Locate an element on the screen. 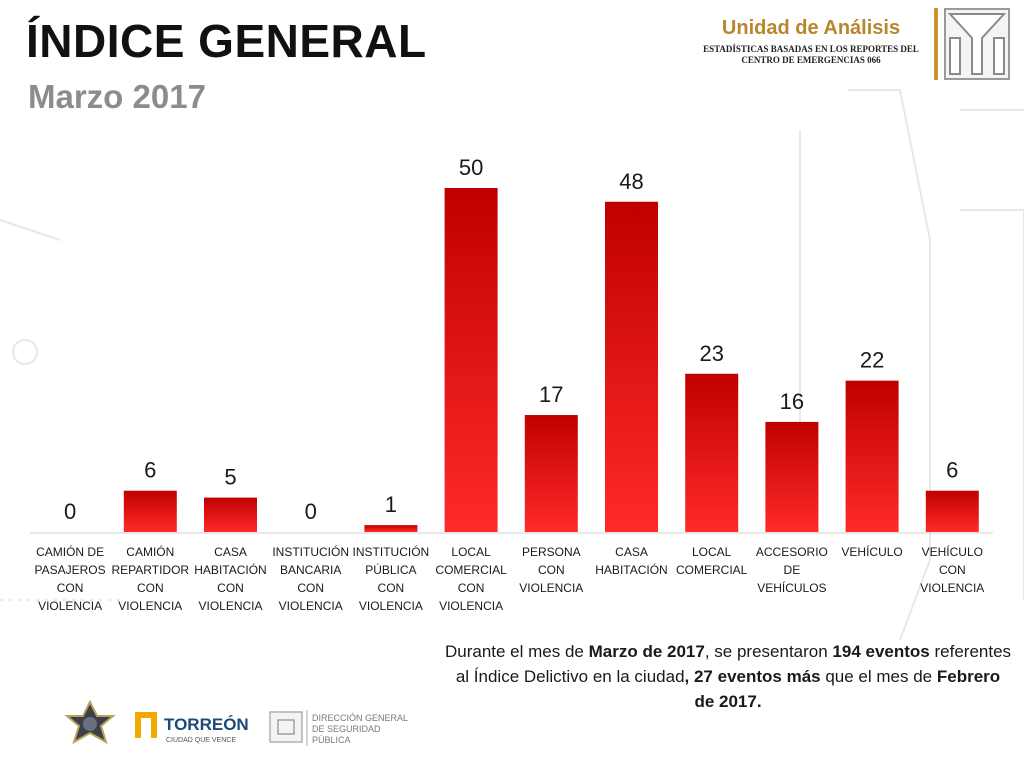 This screenshot has height=768, width=1024. category-label: CAMIÓN REPARTIDOR CON VIOLENCIA is located at coordinates (150, 579).